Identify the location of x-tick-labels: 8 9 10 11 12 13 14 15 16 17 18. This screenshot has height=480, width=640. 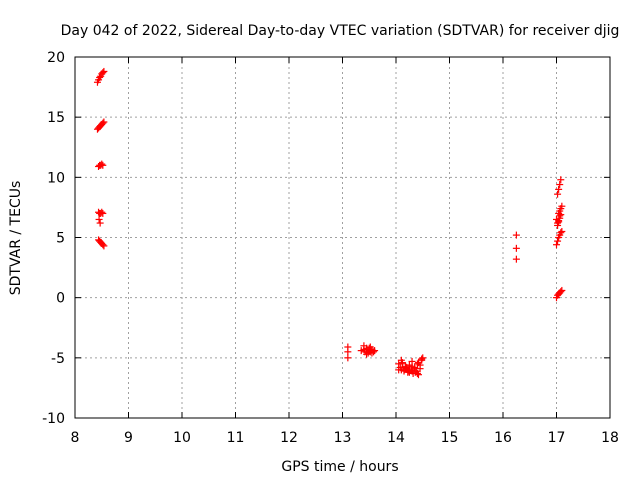
(345, 438).